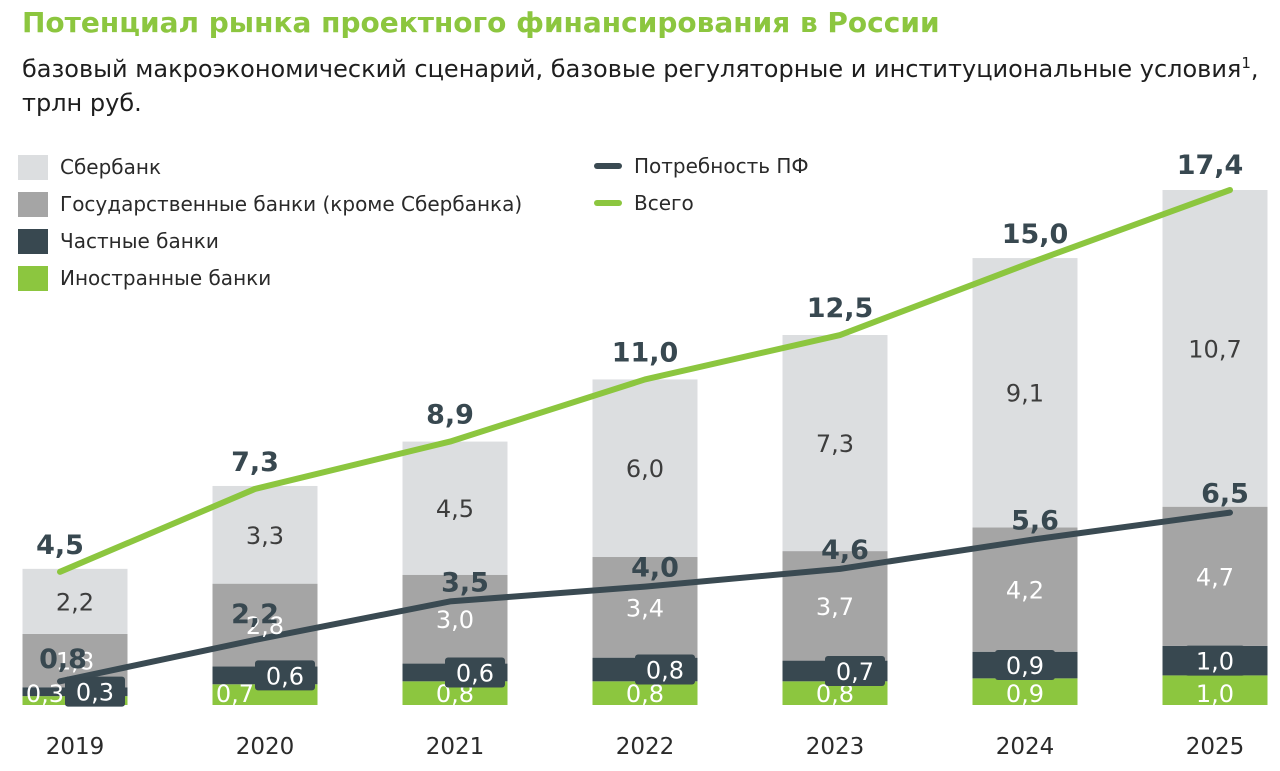  I want to click on data-label-foreign: 1,0, so click(1215, 694).